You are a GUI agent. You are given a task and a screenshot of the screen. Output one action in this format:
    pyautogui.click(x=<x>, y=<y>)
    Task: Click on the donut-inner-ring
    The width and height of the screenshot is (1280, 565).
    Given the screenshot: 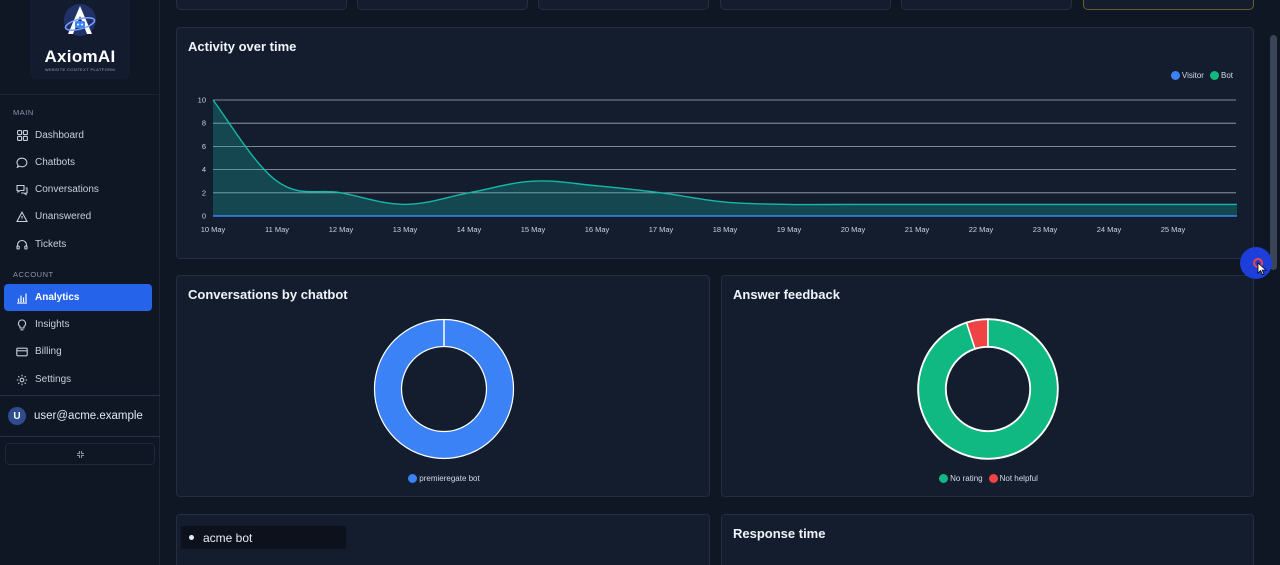 What is the action you would take?
    pyautogui.click(x=444, y=389)
    